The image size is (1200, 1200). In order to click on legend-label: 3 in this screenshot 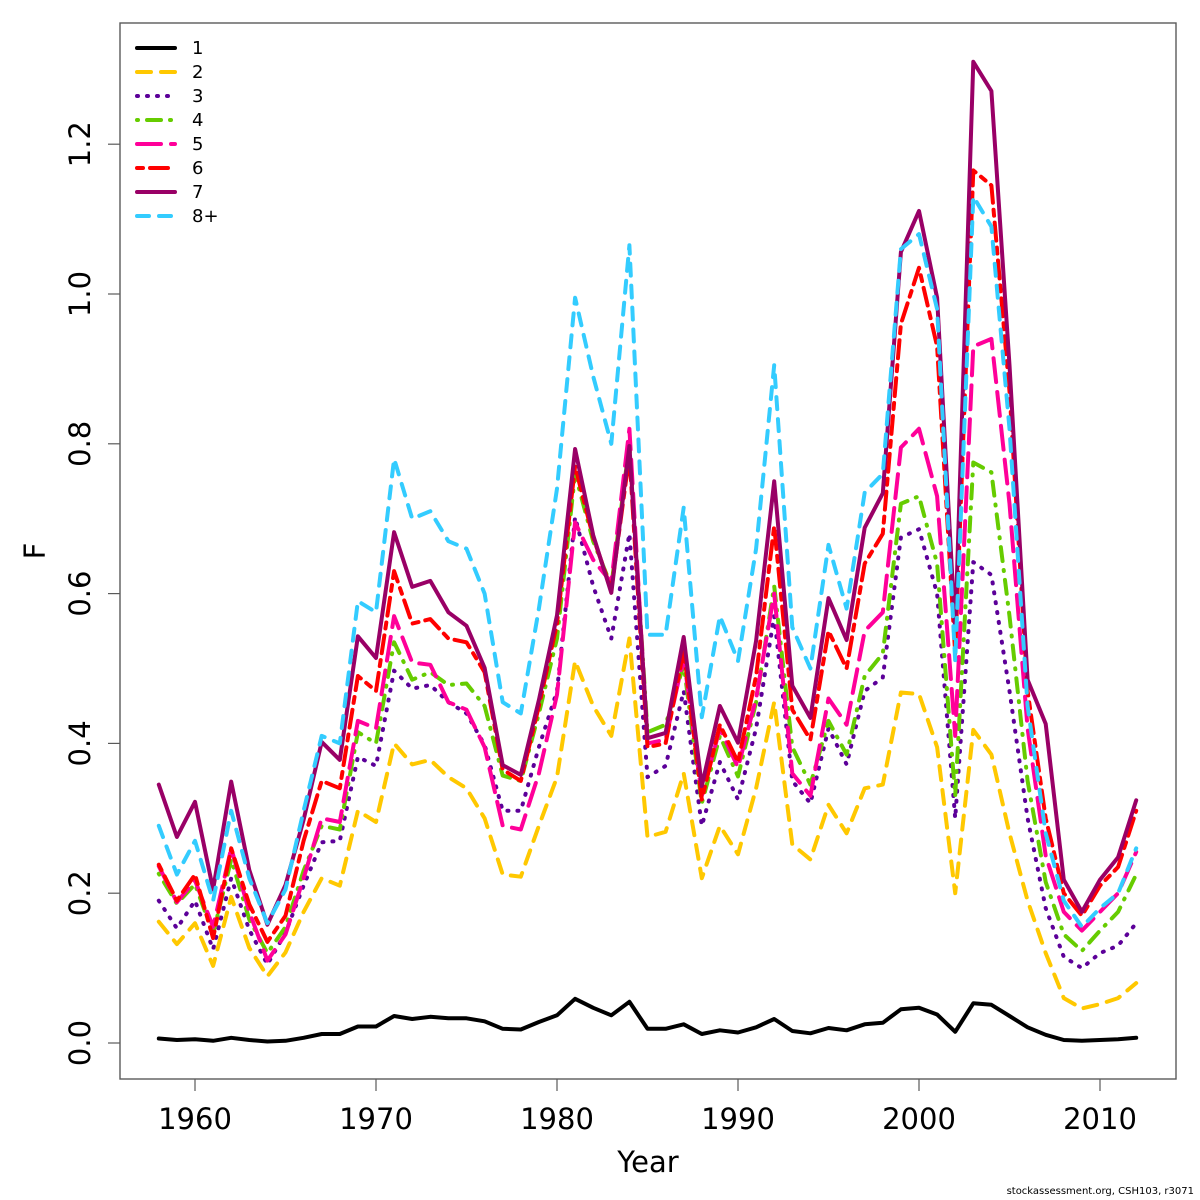, I will do `click(197, 96)`.